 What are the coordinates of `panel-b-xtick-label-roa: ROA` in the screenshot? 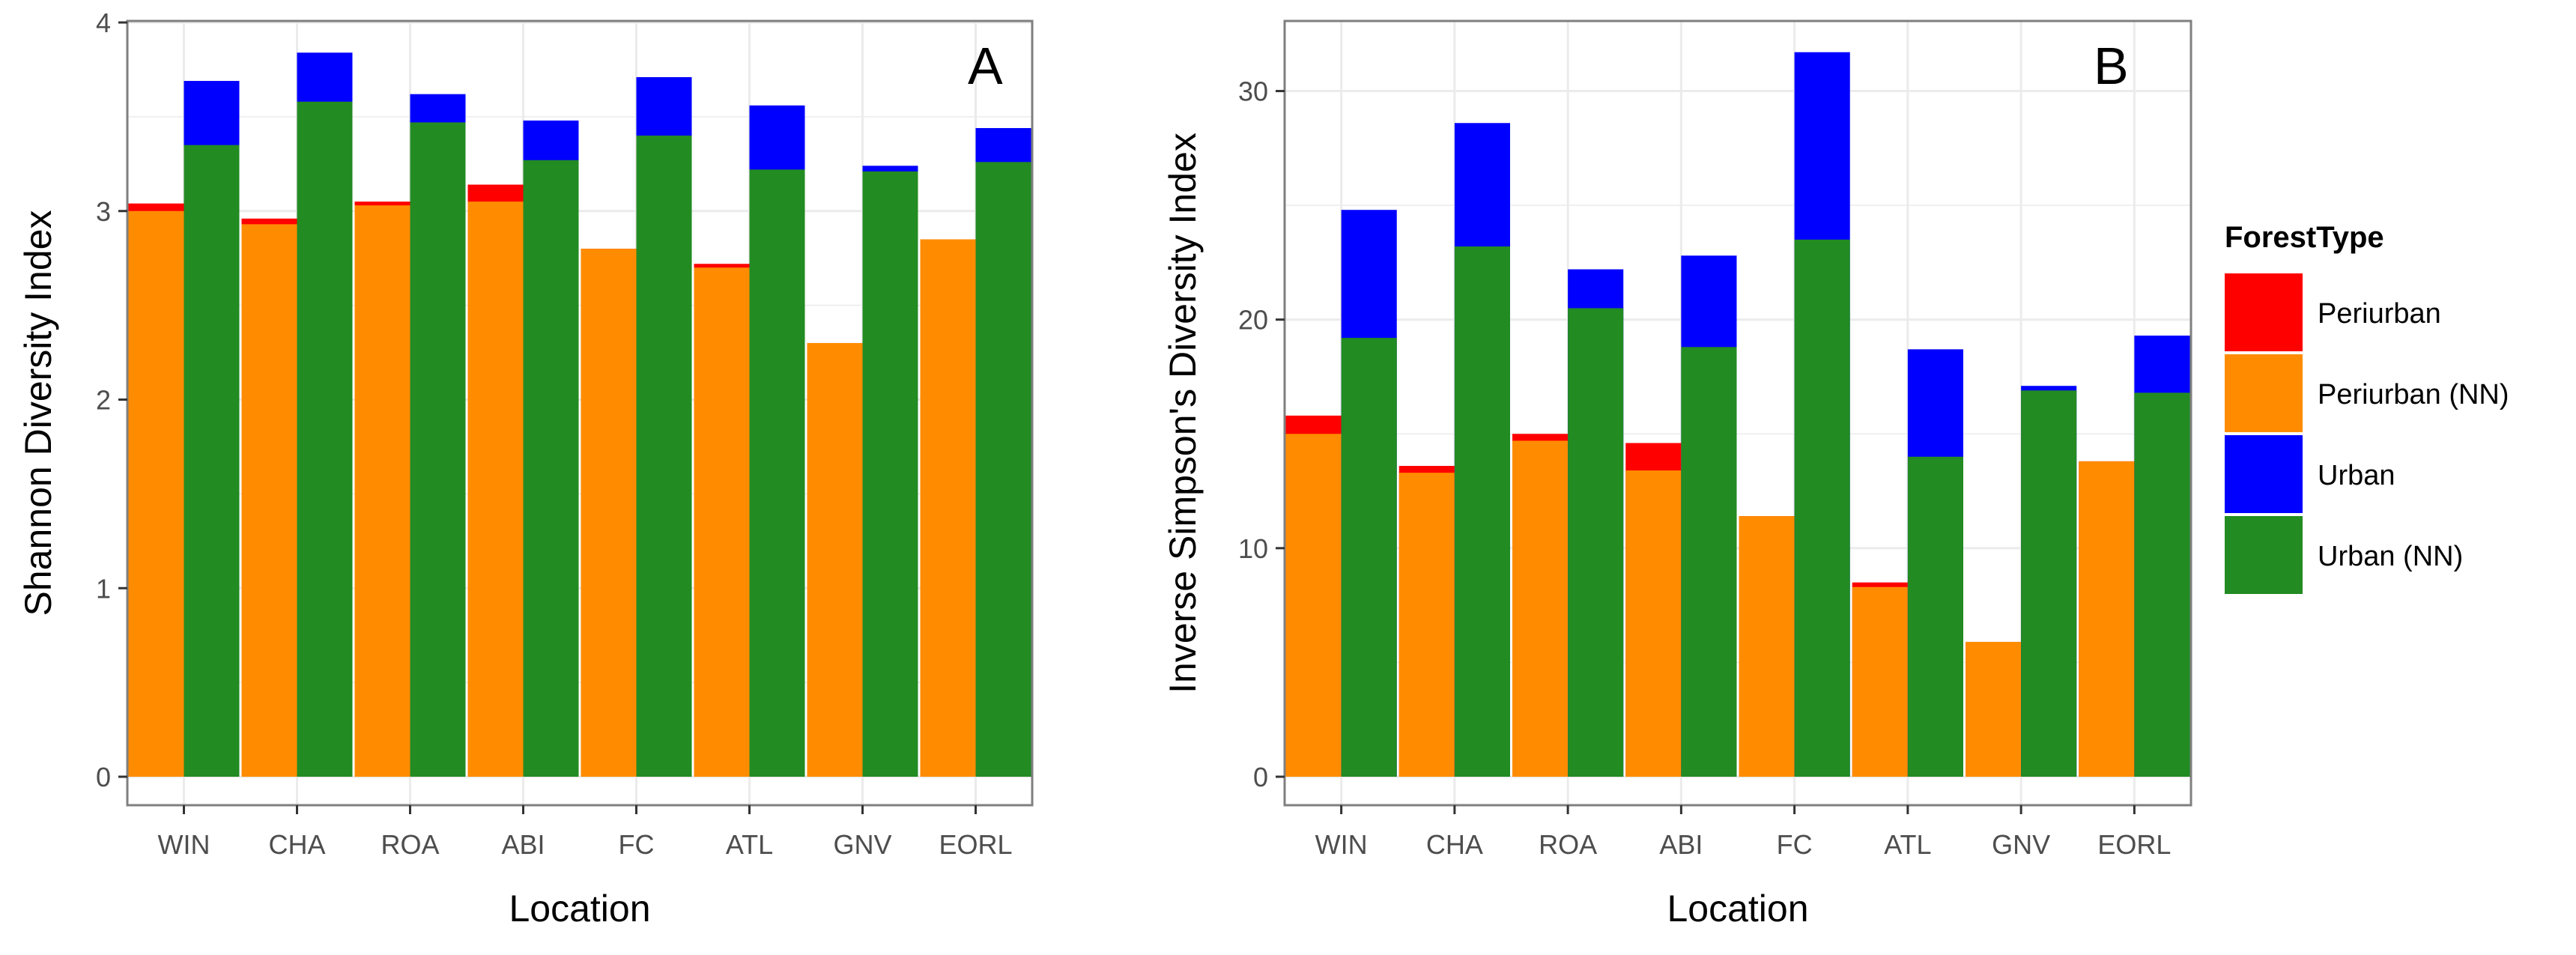 It's located at (1568, 844).